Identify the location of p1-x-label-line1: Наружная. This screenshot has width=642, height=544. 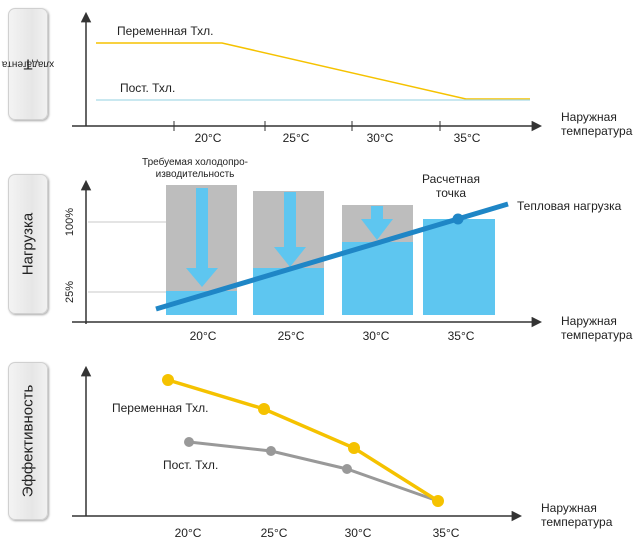
(589, 117).